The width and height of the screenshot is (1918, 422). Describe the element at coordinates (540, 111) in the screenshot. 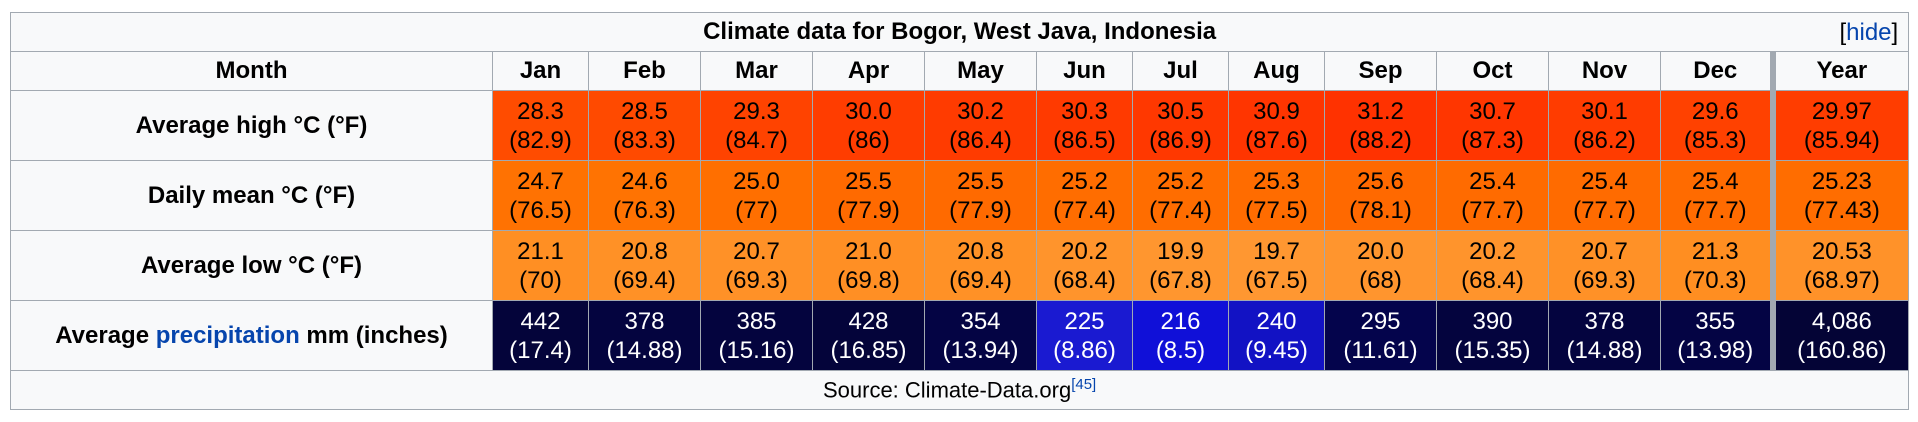

I see `cell-value: 28.3` at that location.